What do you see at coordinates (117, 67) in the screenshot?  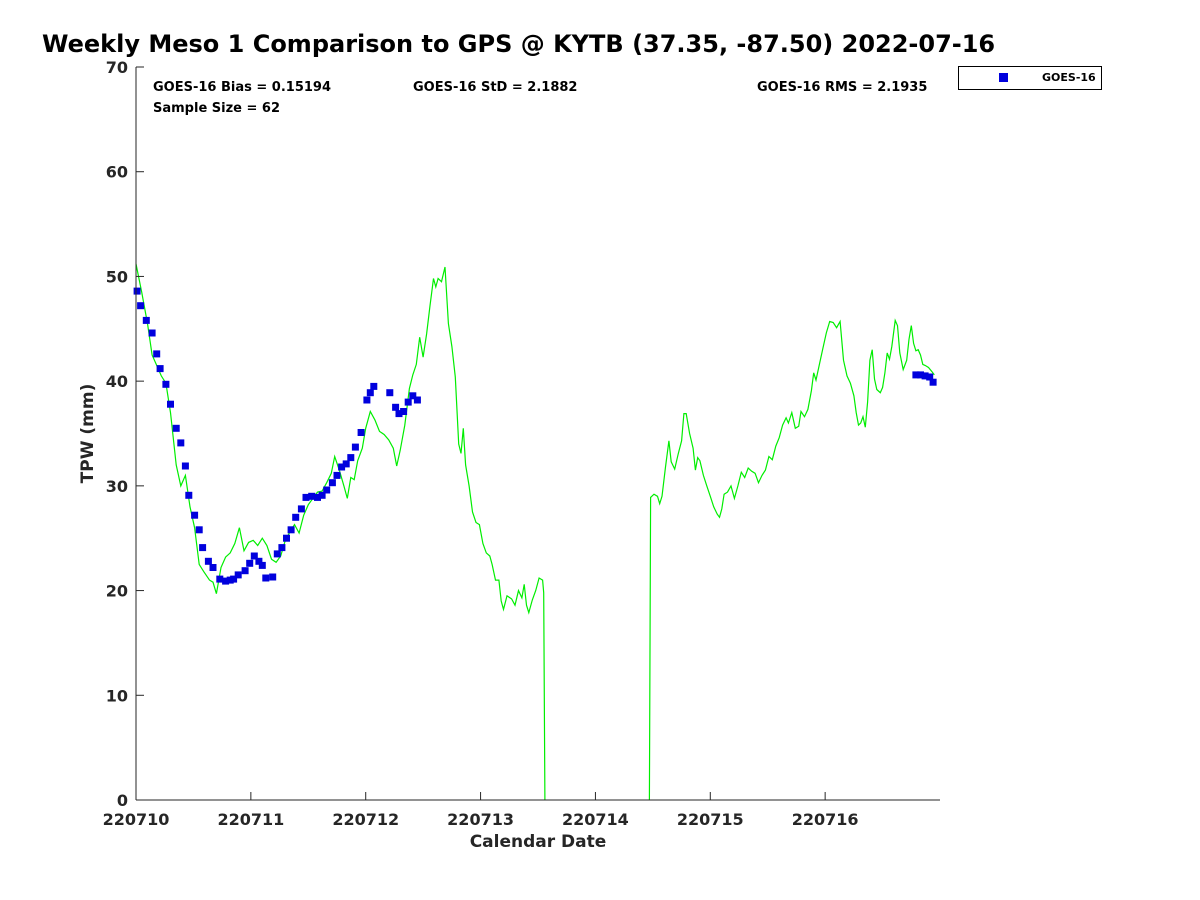 I see `y-tick-label: 70` at bounding box center [117, 67].